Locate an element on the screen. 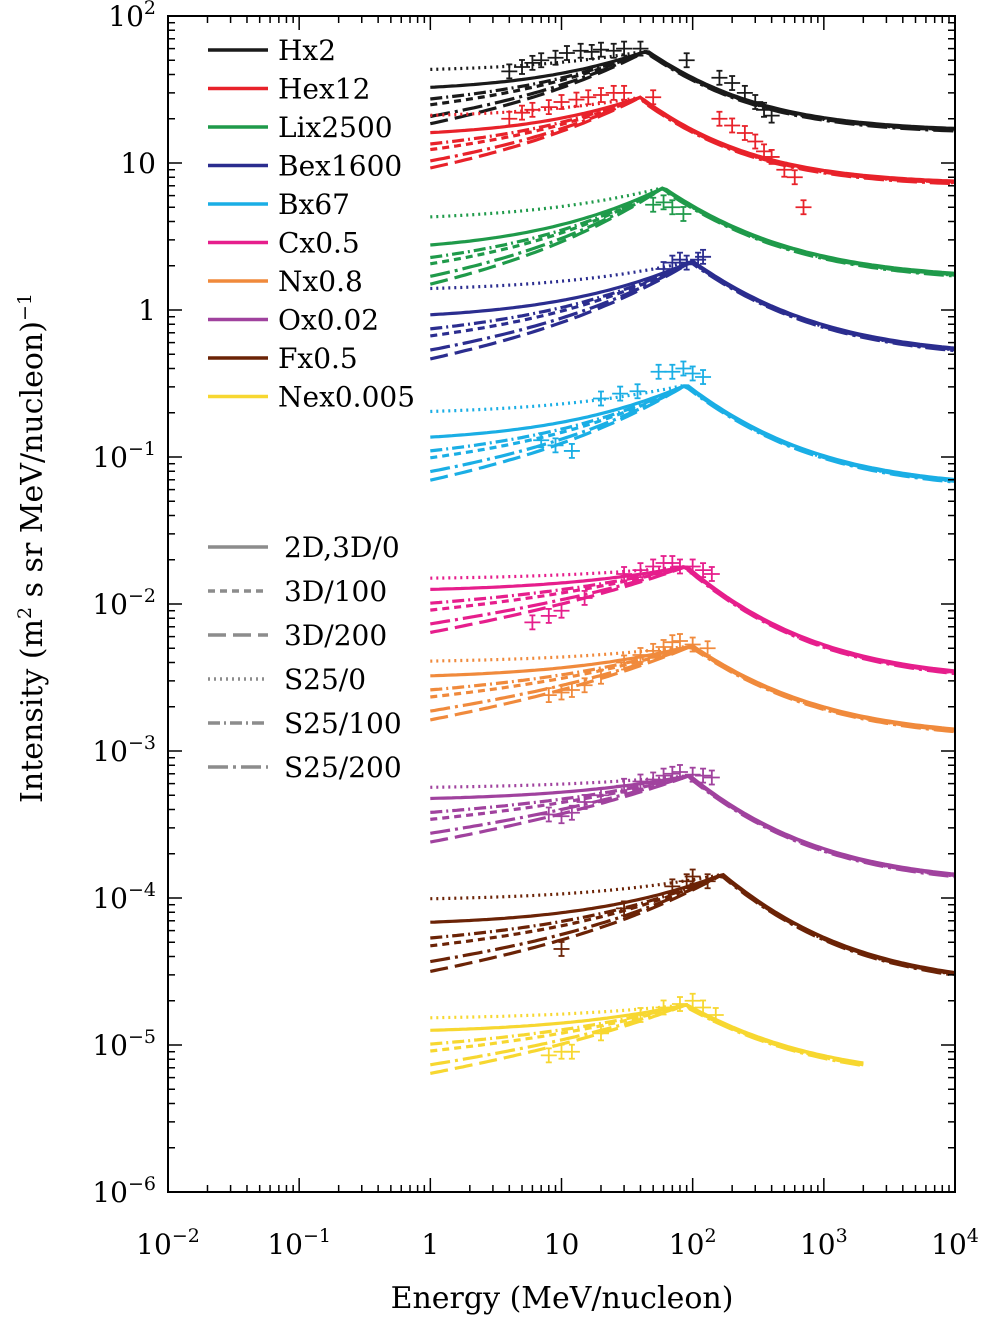 The image size is (984, 1319). curve-Ox0.02-3D/200 is located at coordinates (692, 825).